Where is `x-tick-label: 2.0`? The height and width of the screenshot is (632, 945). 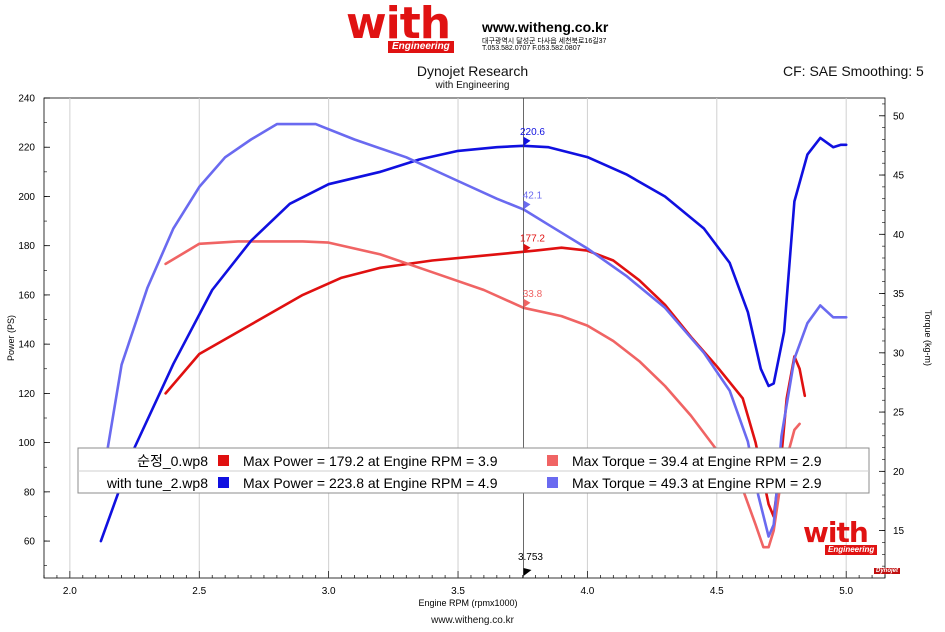 x-tick-label: 2.0 is located at coordinates (70, 591).